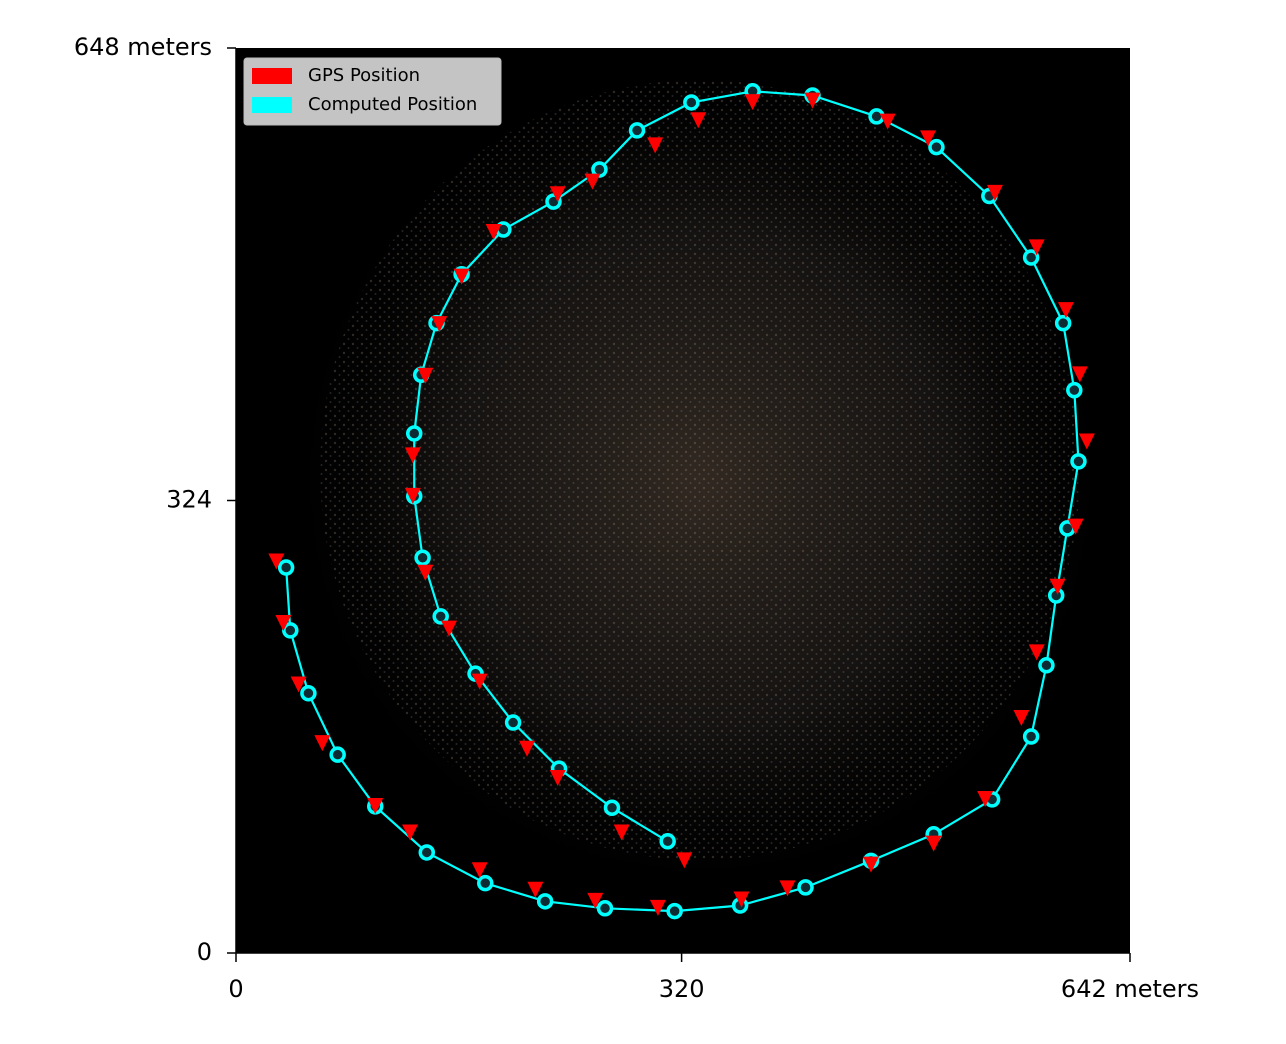 This screenshot has height=1044, width=1286. I want to click on legend-label: Computed Position, so click(392, 104).